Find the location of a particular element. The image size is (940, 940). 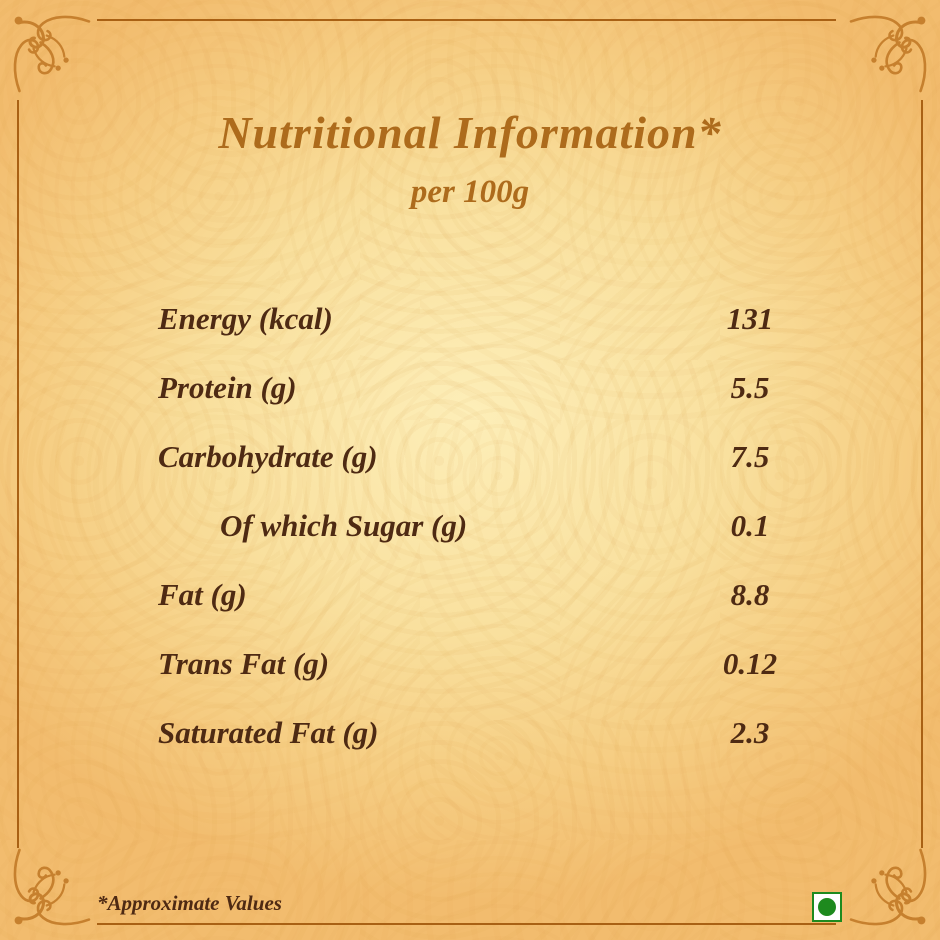

frame-line-top is located at coordinates (466, 20).